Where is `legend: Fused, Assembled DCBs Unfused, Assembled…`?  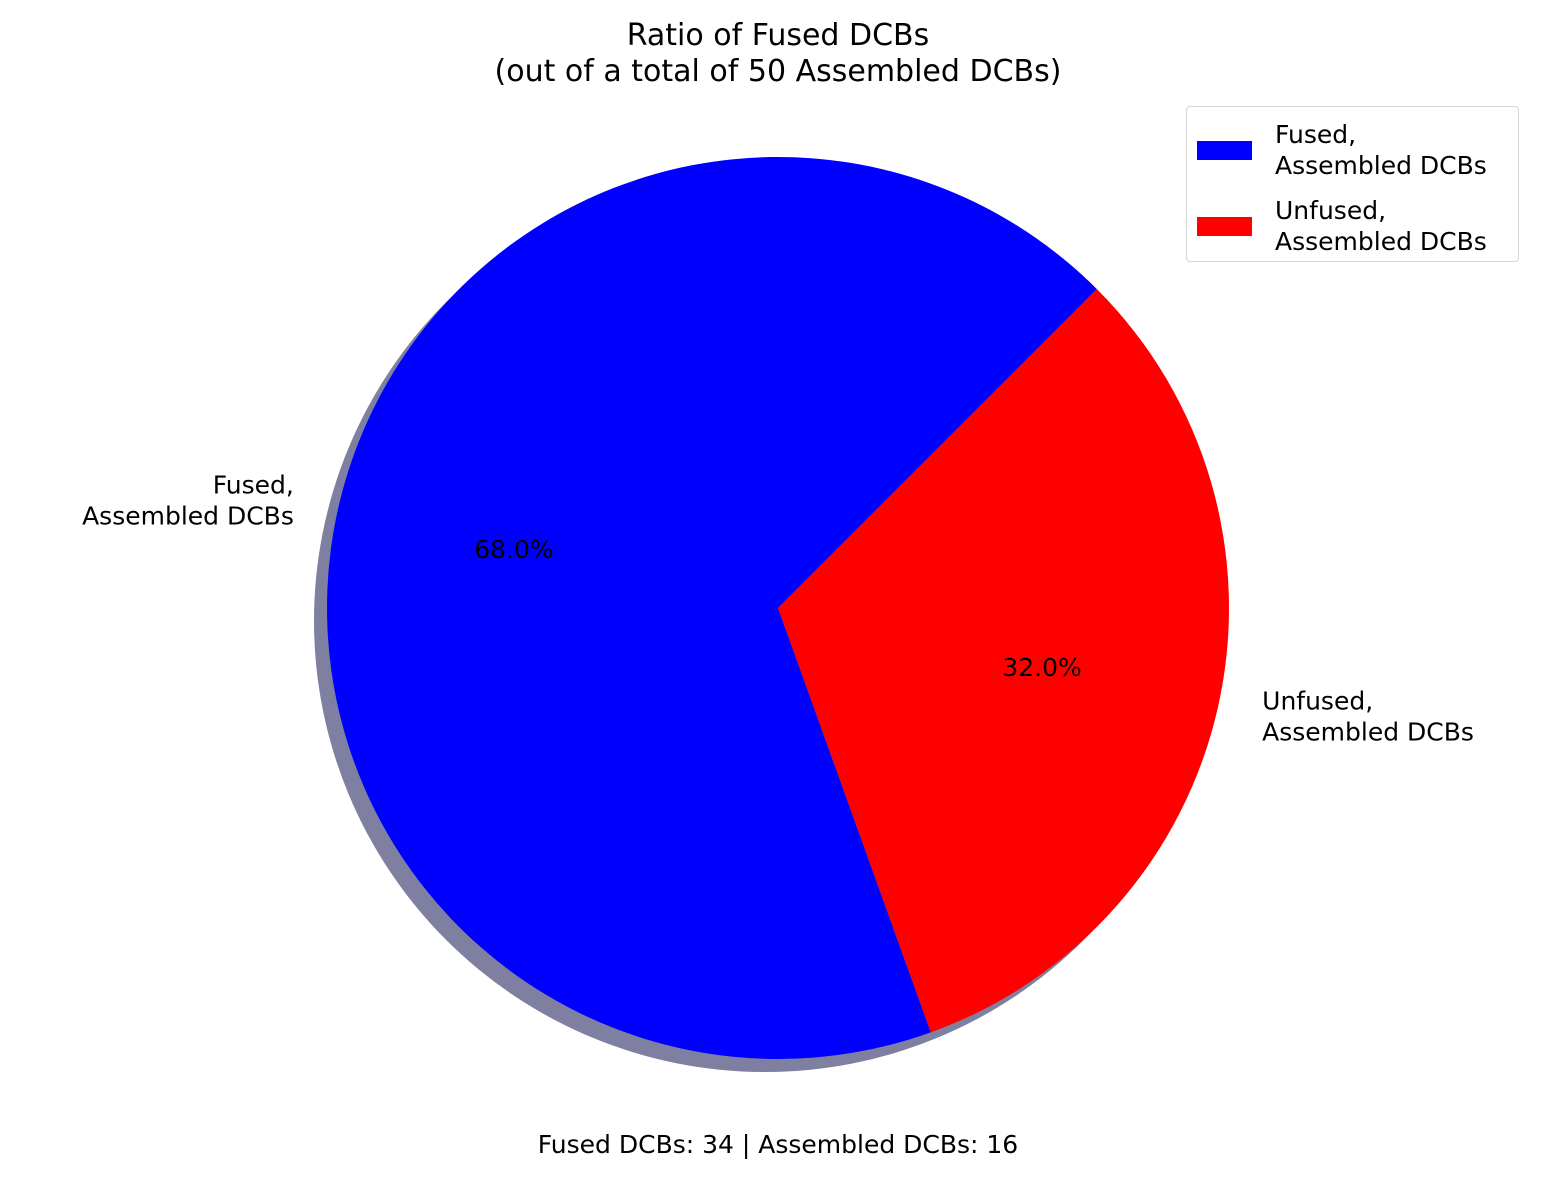 legend: Fused, Assembled DCBs Unfused, Assembled… is located at coordinates (1352, 184).